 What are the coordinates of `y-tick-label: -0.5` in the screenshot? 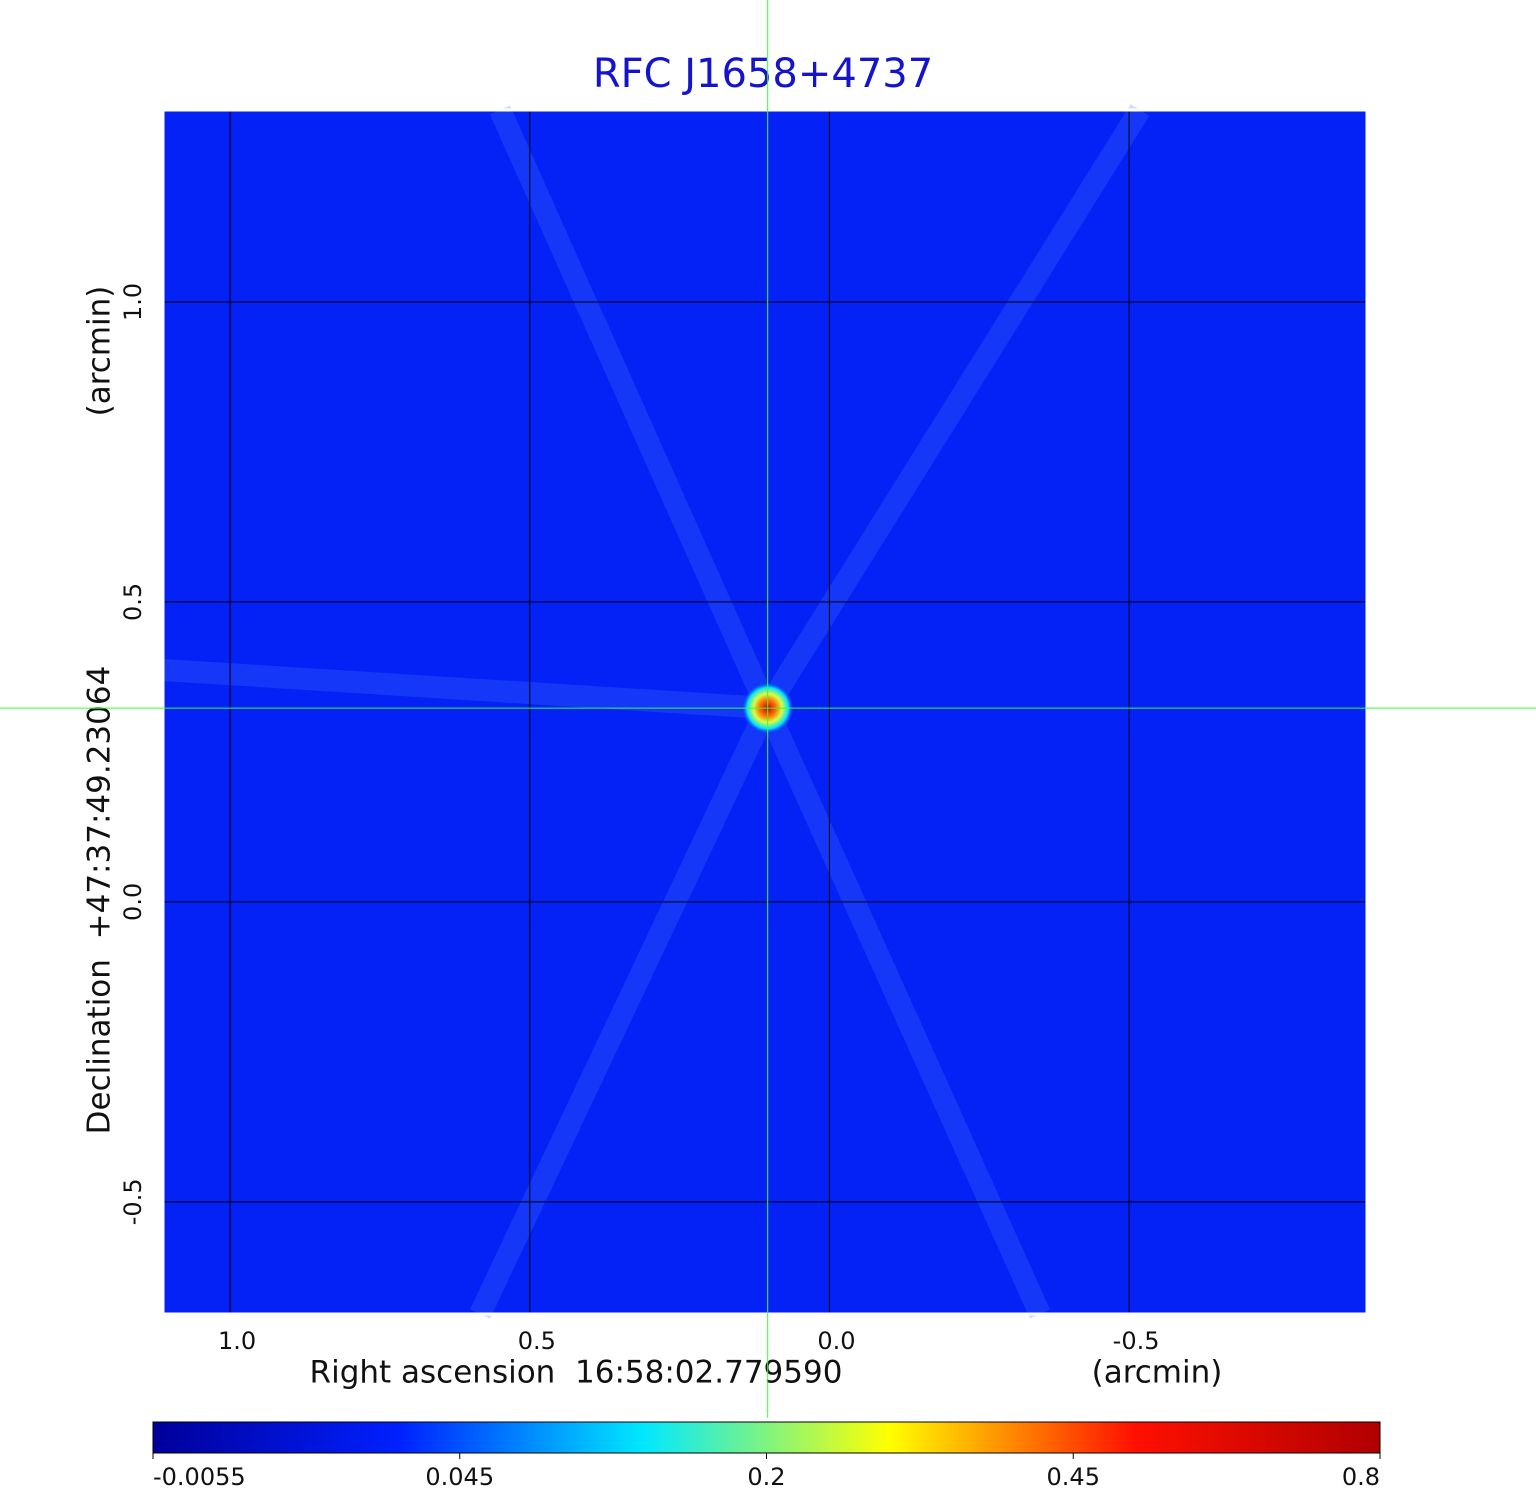 It's located at (133, 1201).